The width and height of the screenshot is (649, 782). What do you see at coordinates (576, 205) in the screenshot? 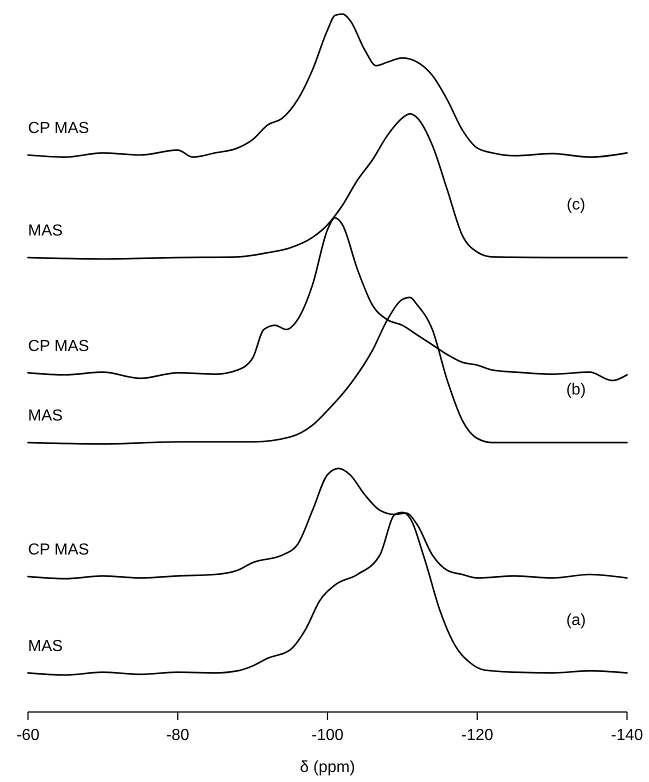
I see `annotation: (c)` at bounding box center [576, 205].